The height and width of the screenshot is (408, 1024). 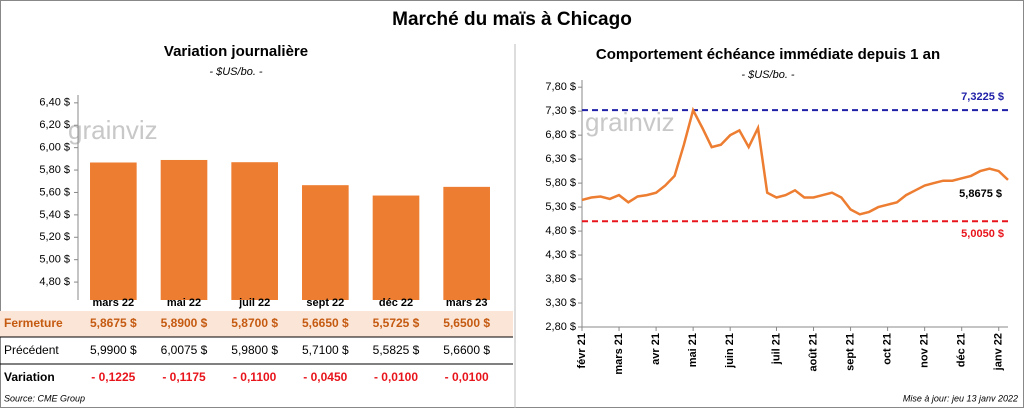 I want to click on end-label: 5,8675 $, so click(x=980, y=194).